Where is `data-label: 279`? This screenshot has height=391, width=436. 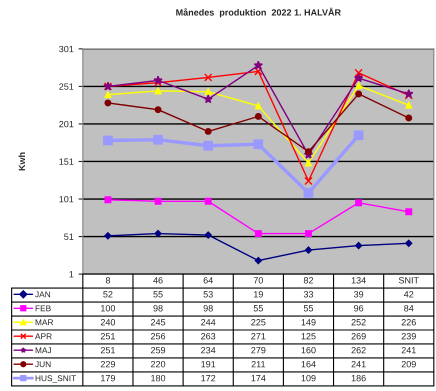
data-label: 279 is located at coordinates (258, 350).